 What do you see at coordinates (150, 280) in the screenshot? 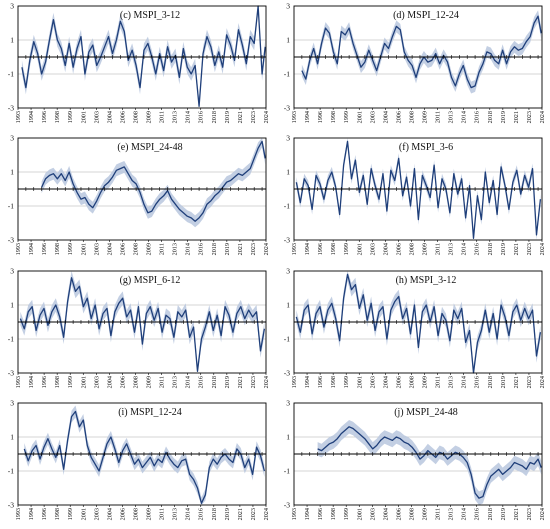
I see `chart-title: (g) MSPI_6-12` at bounding box center [150, 280].